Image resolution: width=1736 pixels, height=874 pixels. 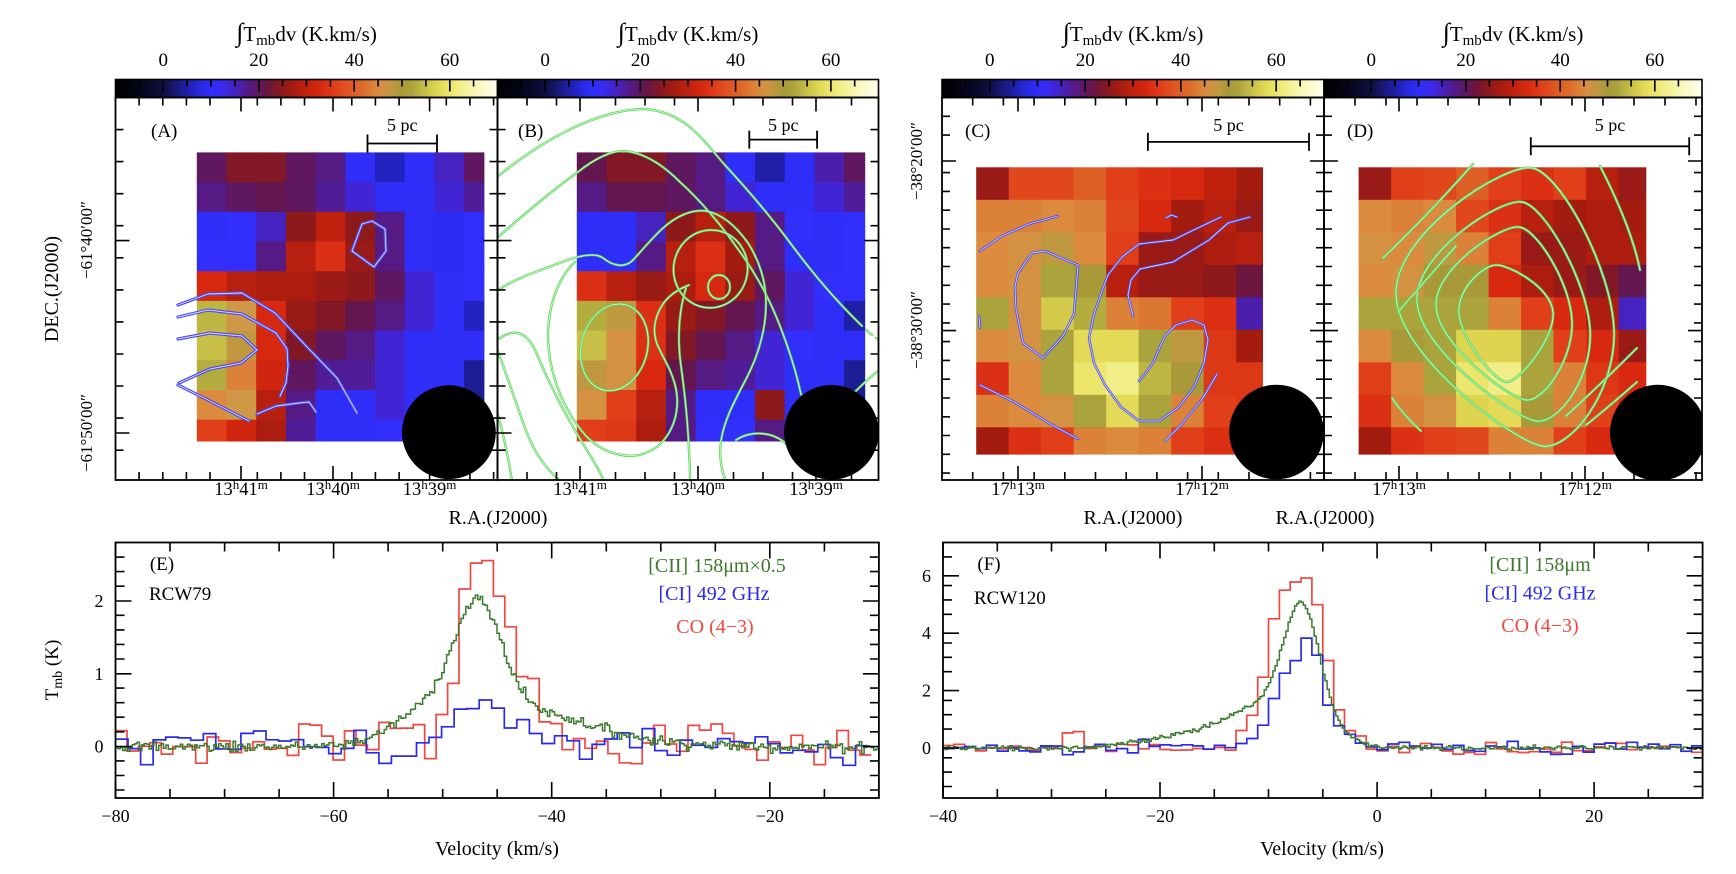 I want to click on svg-text: −80, so click(x=115, y=816).